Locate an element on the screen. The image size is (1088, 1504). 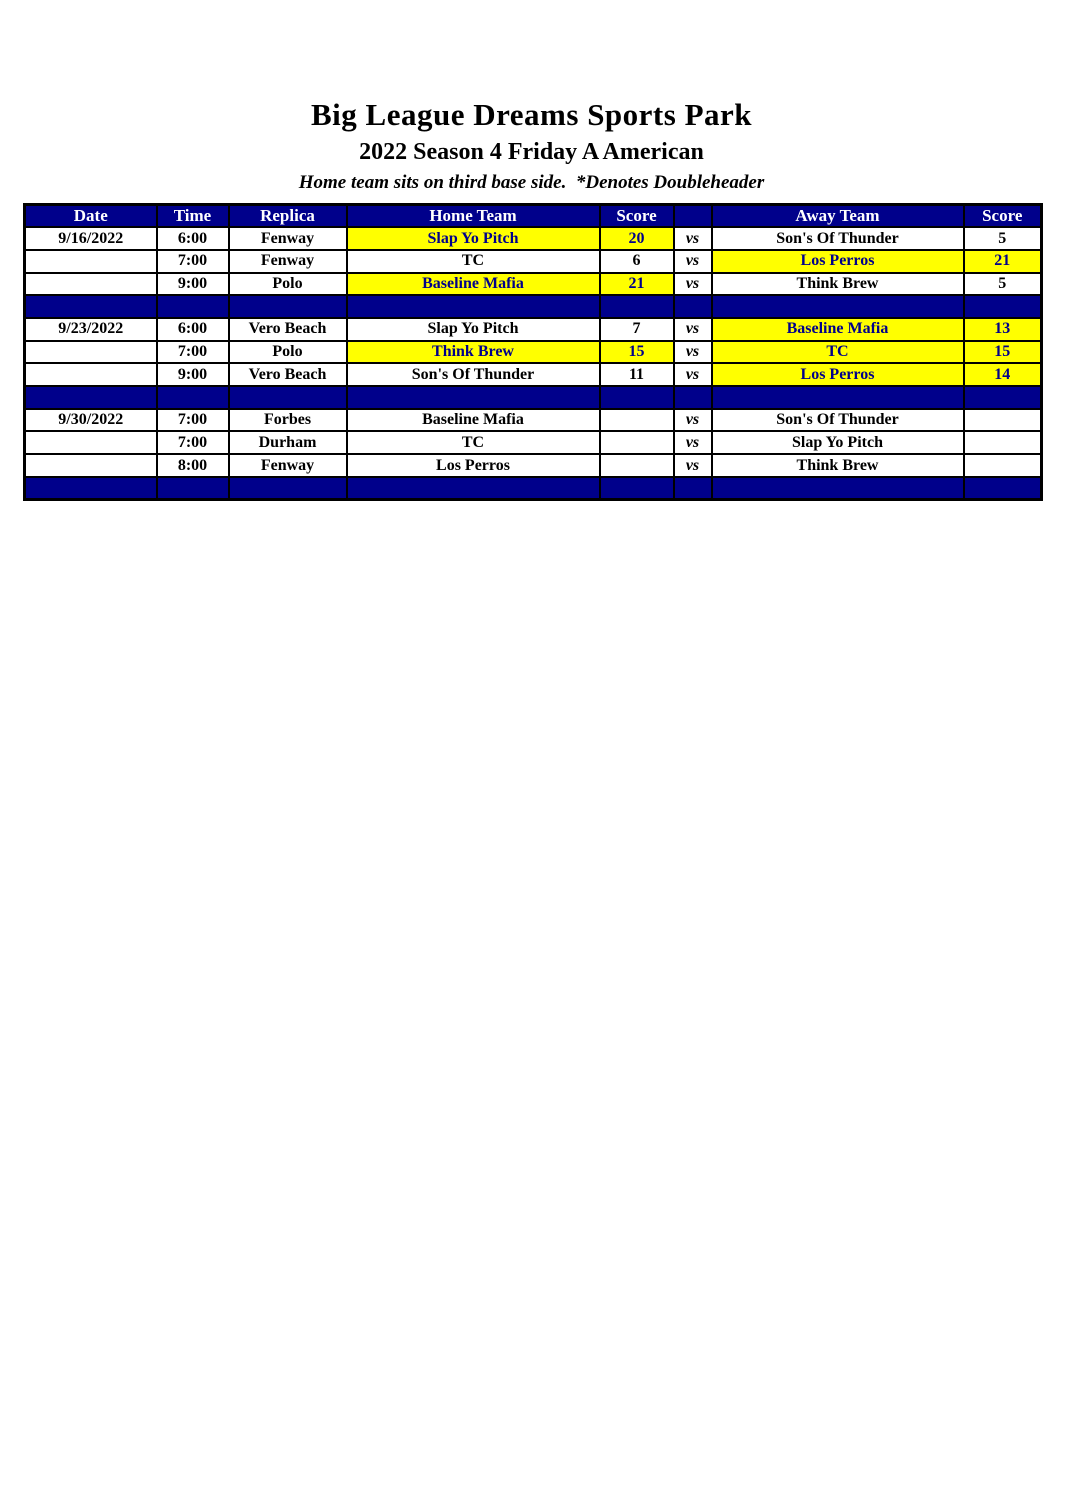
home-team-cell: Los Perros is located at coordinates (473, 465).